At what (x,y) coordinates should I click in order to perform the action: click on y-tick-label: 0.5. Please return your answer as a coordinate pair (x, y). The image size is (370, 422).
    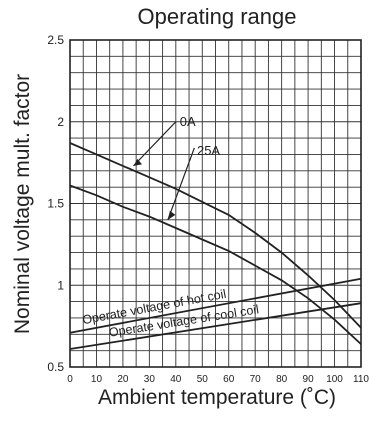
    Looking at the image, I should click on (55, 367).